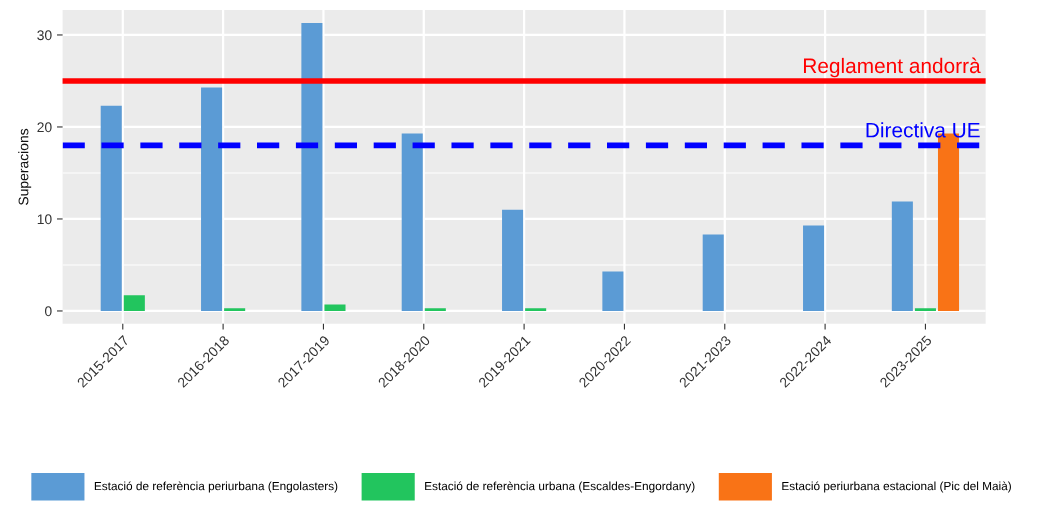 The width and height of the screenshot is (1043, 506). What do you see at coordinates (44, 219) in the screenshot?
I see `y-tick-label: 10` at bounding box center [44, 219].